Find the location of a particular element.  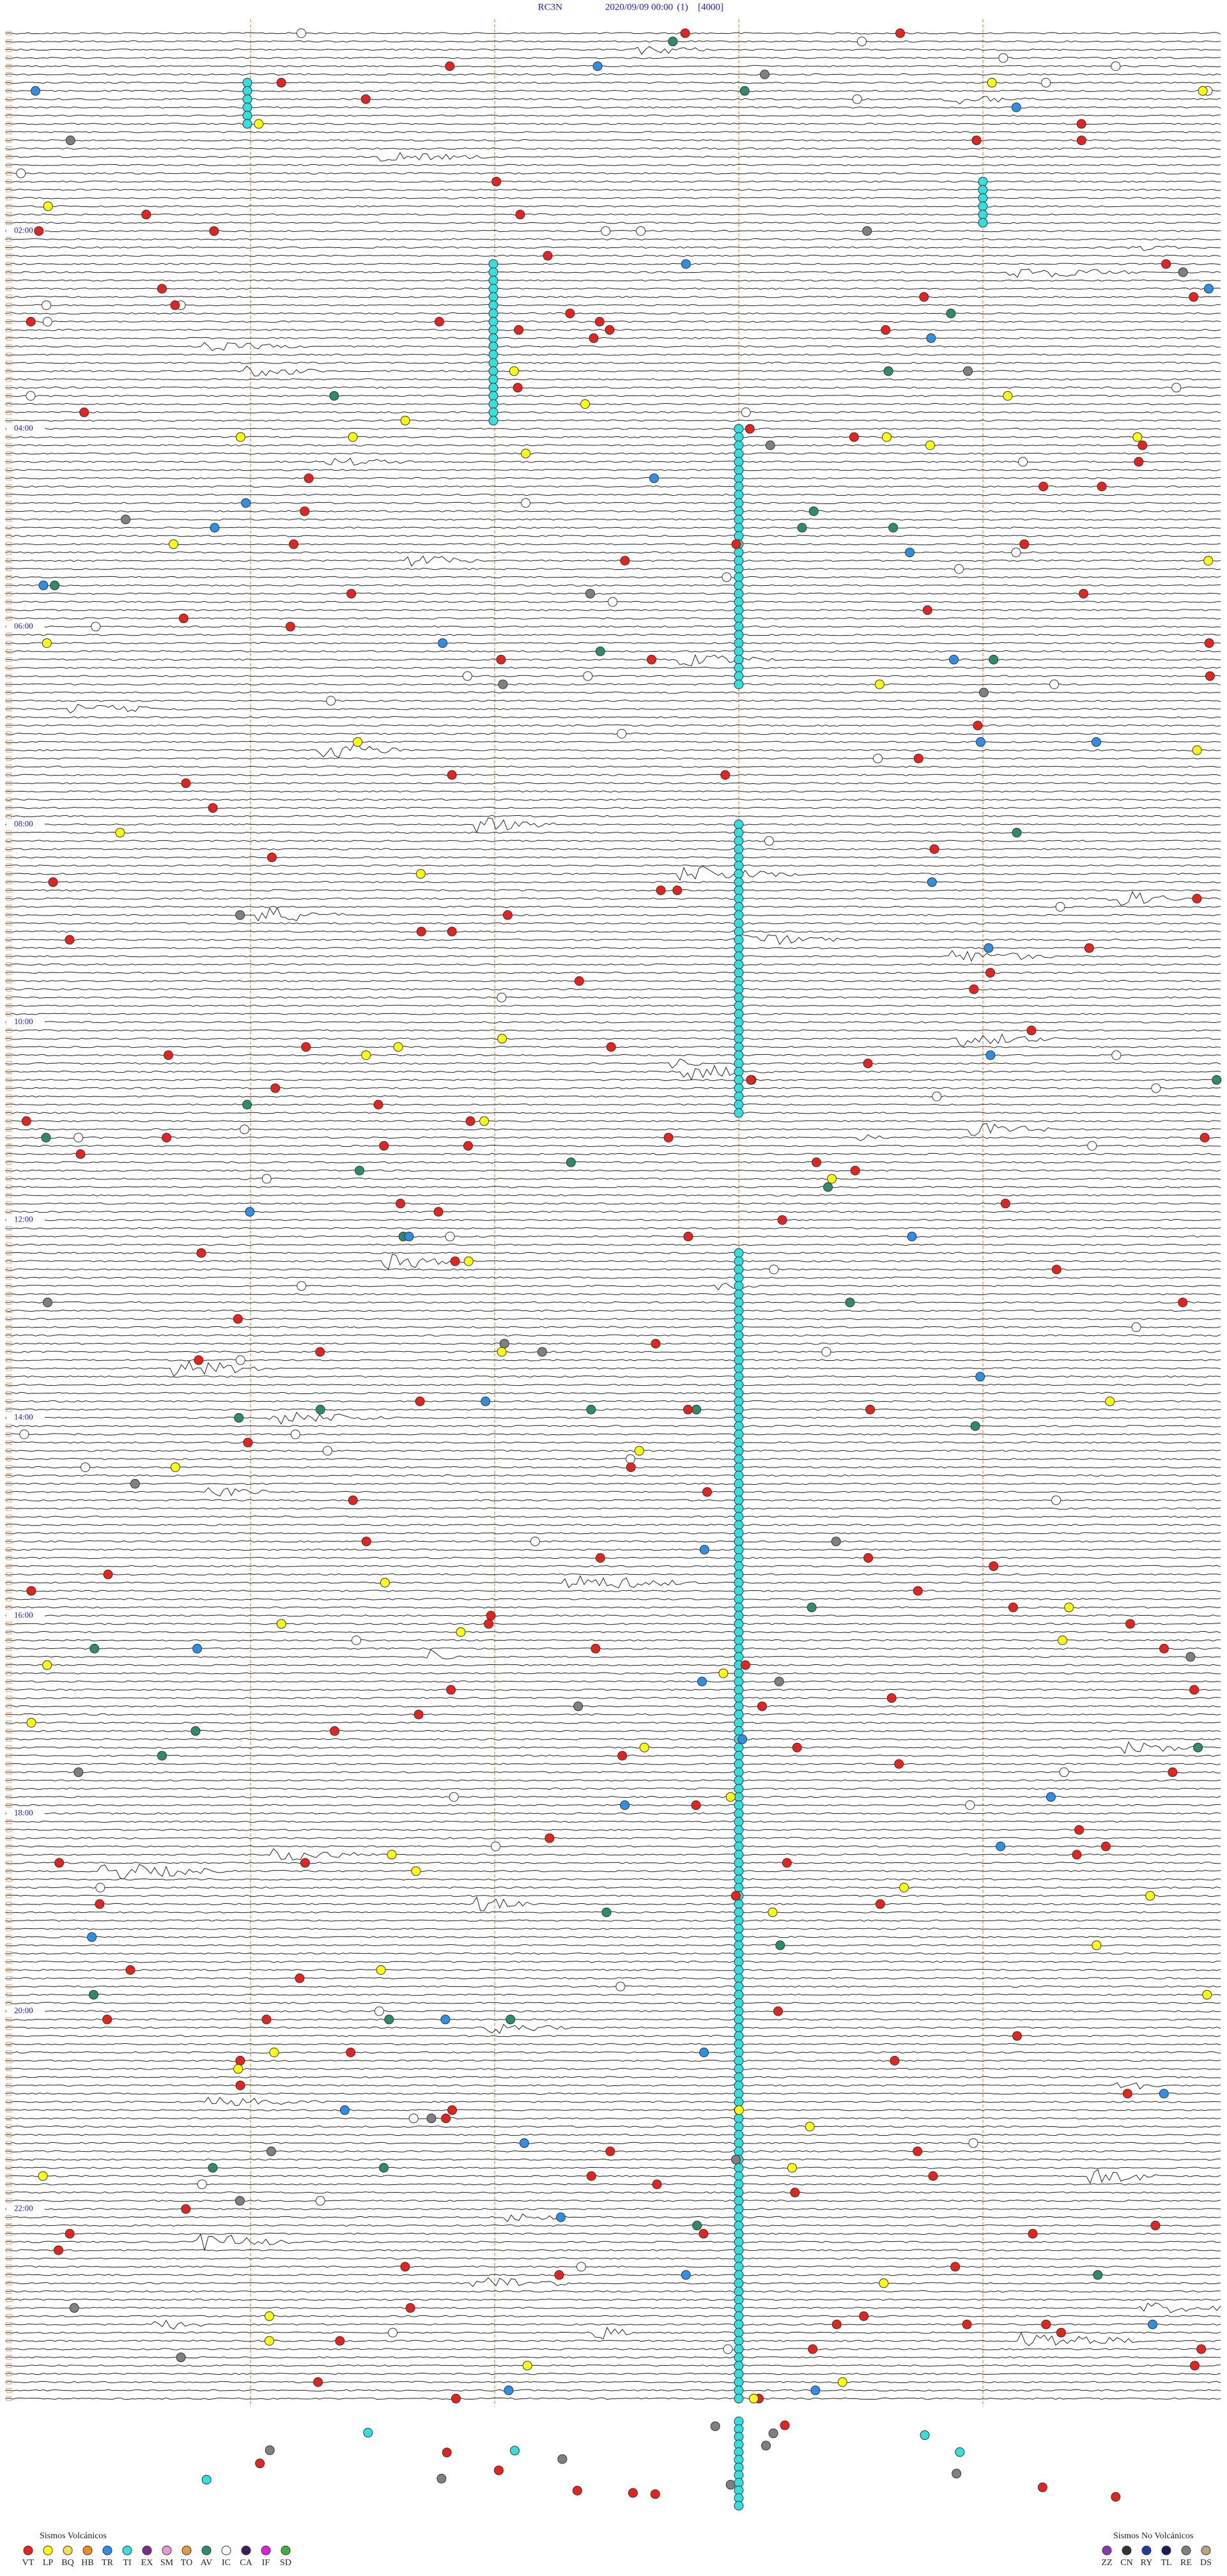

legend-label: HB is located at coordinates (87, 2563).